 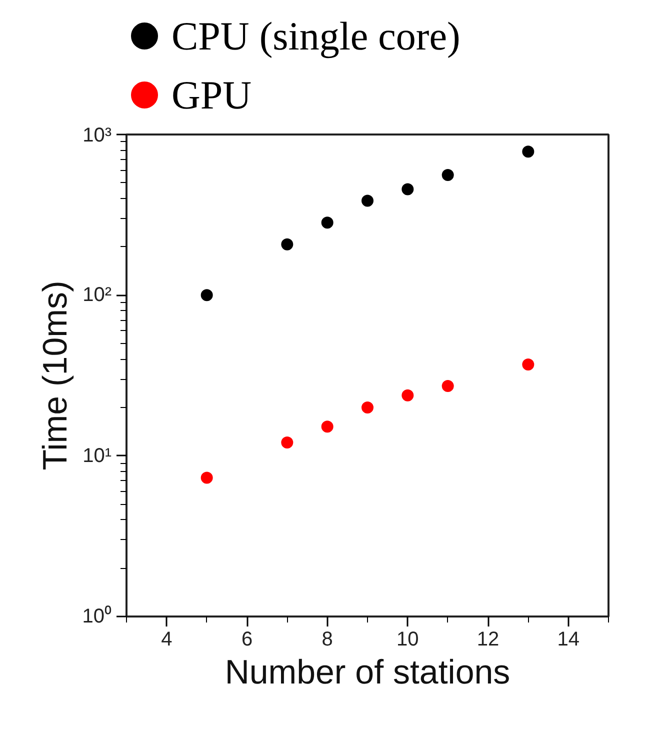 What do you see at coordinates (367, 673) in the screenshot?
I see `x-axis-title: Number of stations` at bounding box center [367, 673].